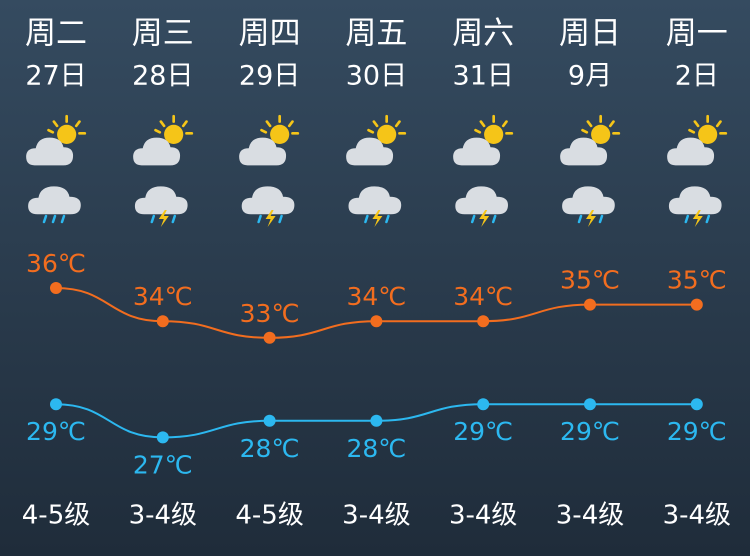 This screenshot has height=556, width=750. I want to click on date: 9月, so click(590, 76).